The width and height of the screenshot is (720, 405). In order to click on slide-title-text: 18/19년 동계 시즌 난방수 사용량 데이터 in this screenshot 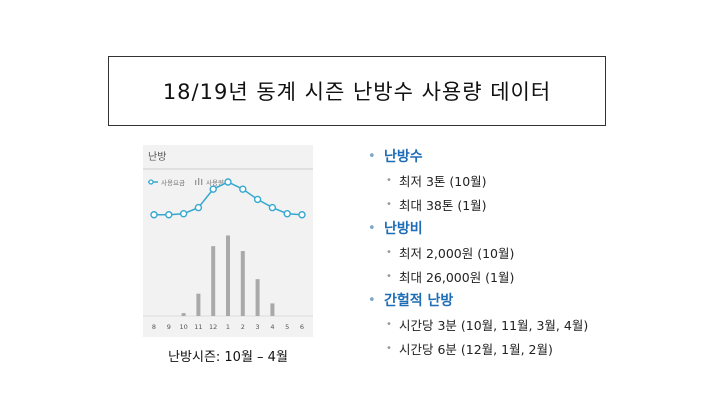, I will do `click(357, 92)`.